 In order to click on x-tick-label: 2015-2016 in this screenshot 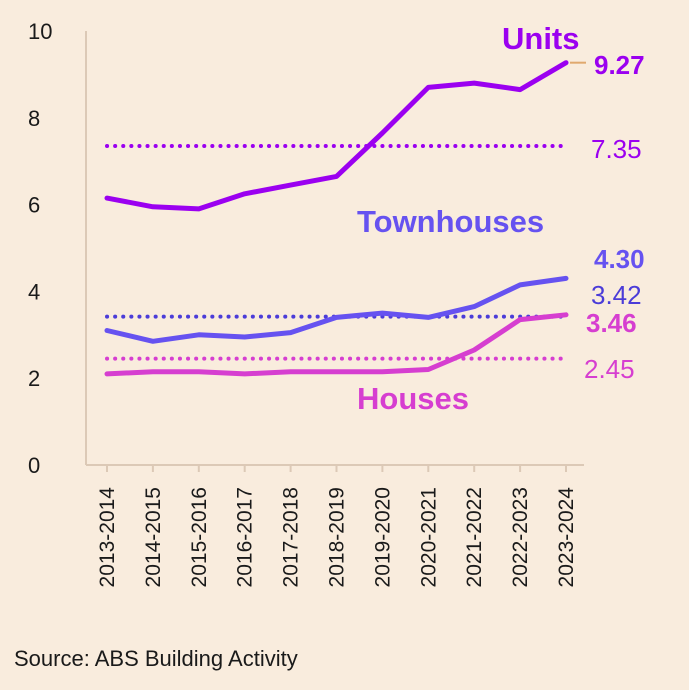, I will do `click(199, 537)`.